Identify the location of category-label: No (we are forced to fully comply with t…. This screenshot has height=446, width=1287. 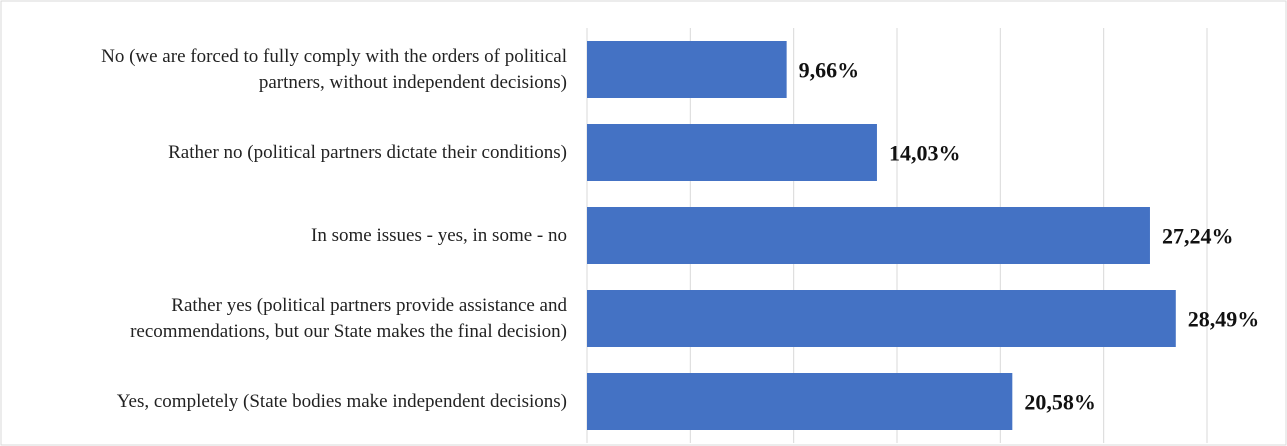
(334, 69).